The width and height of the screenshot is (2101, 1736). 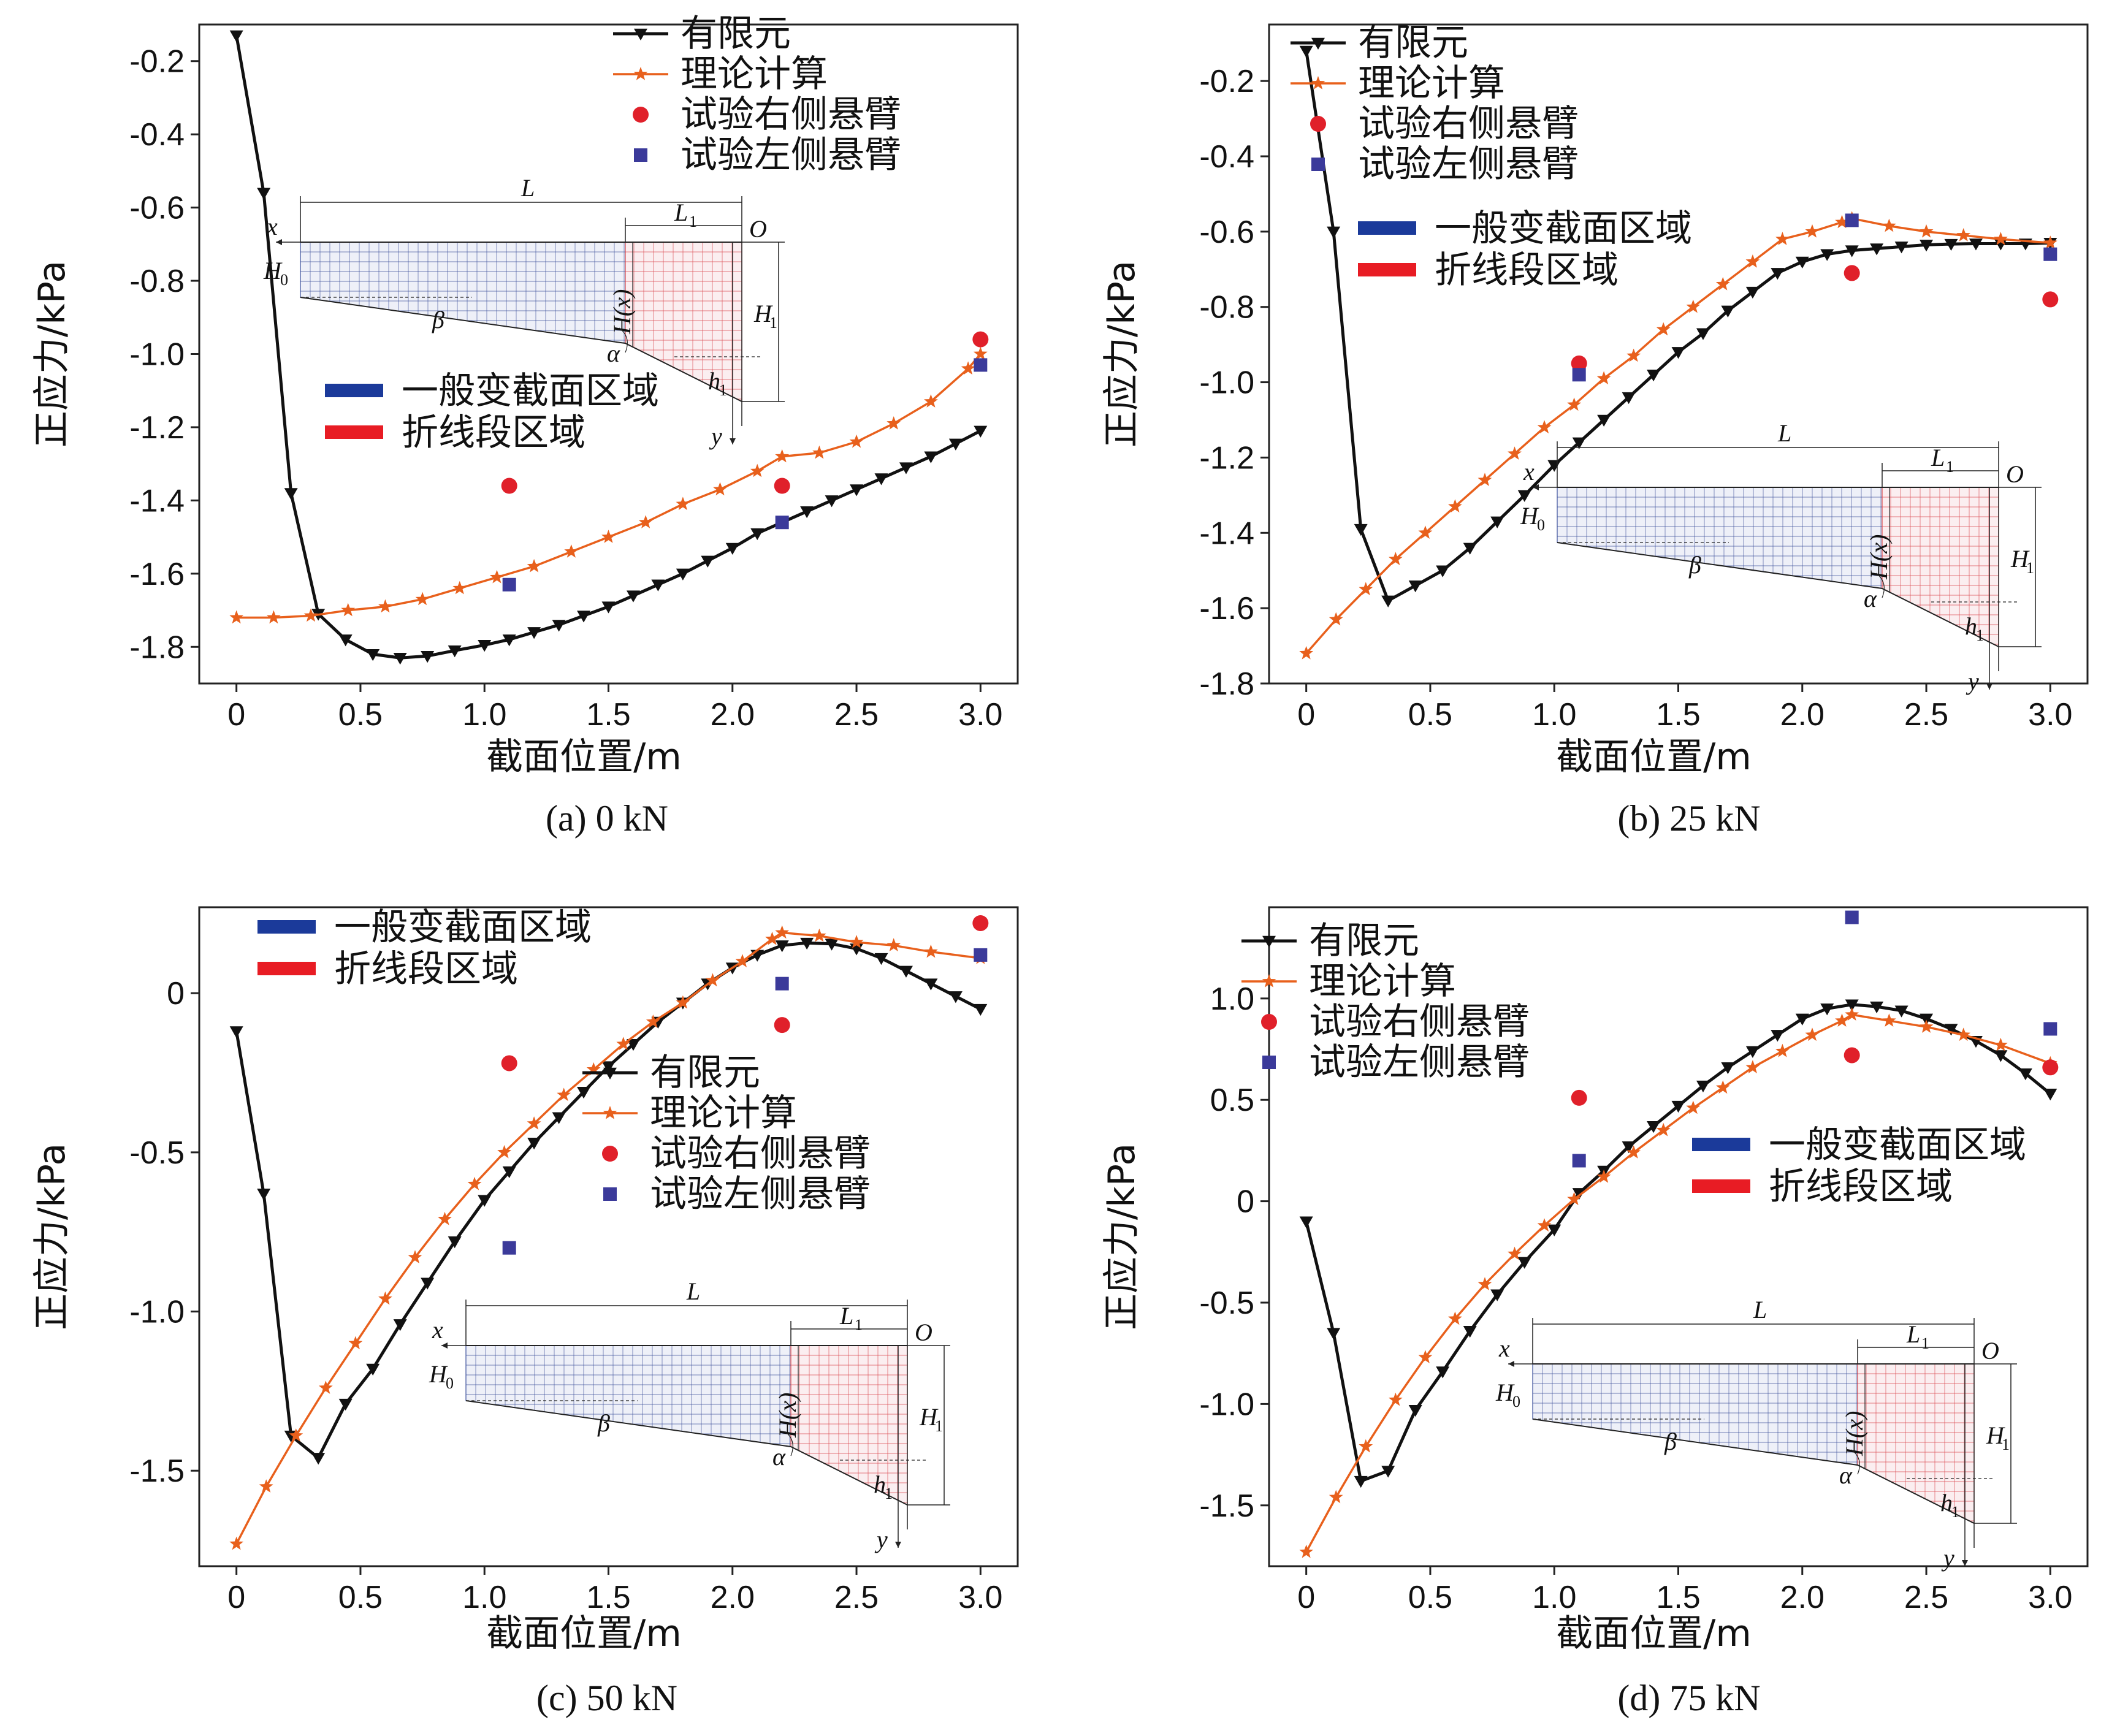 I want to click on theory-series-line, so click(x=609, y=486).